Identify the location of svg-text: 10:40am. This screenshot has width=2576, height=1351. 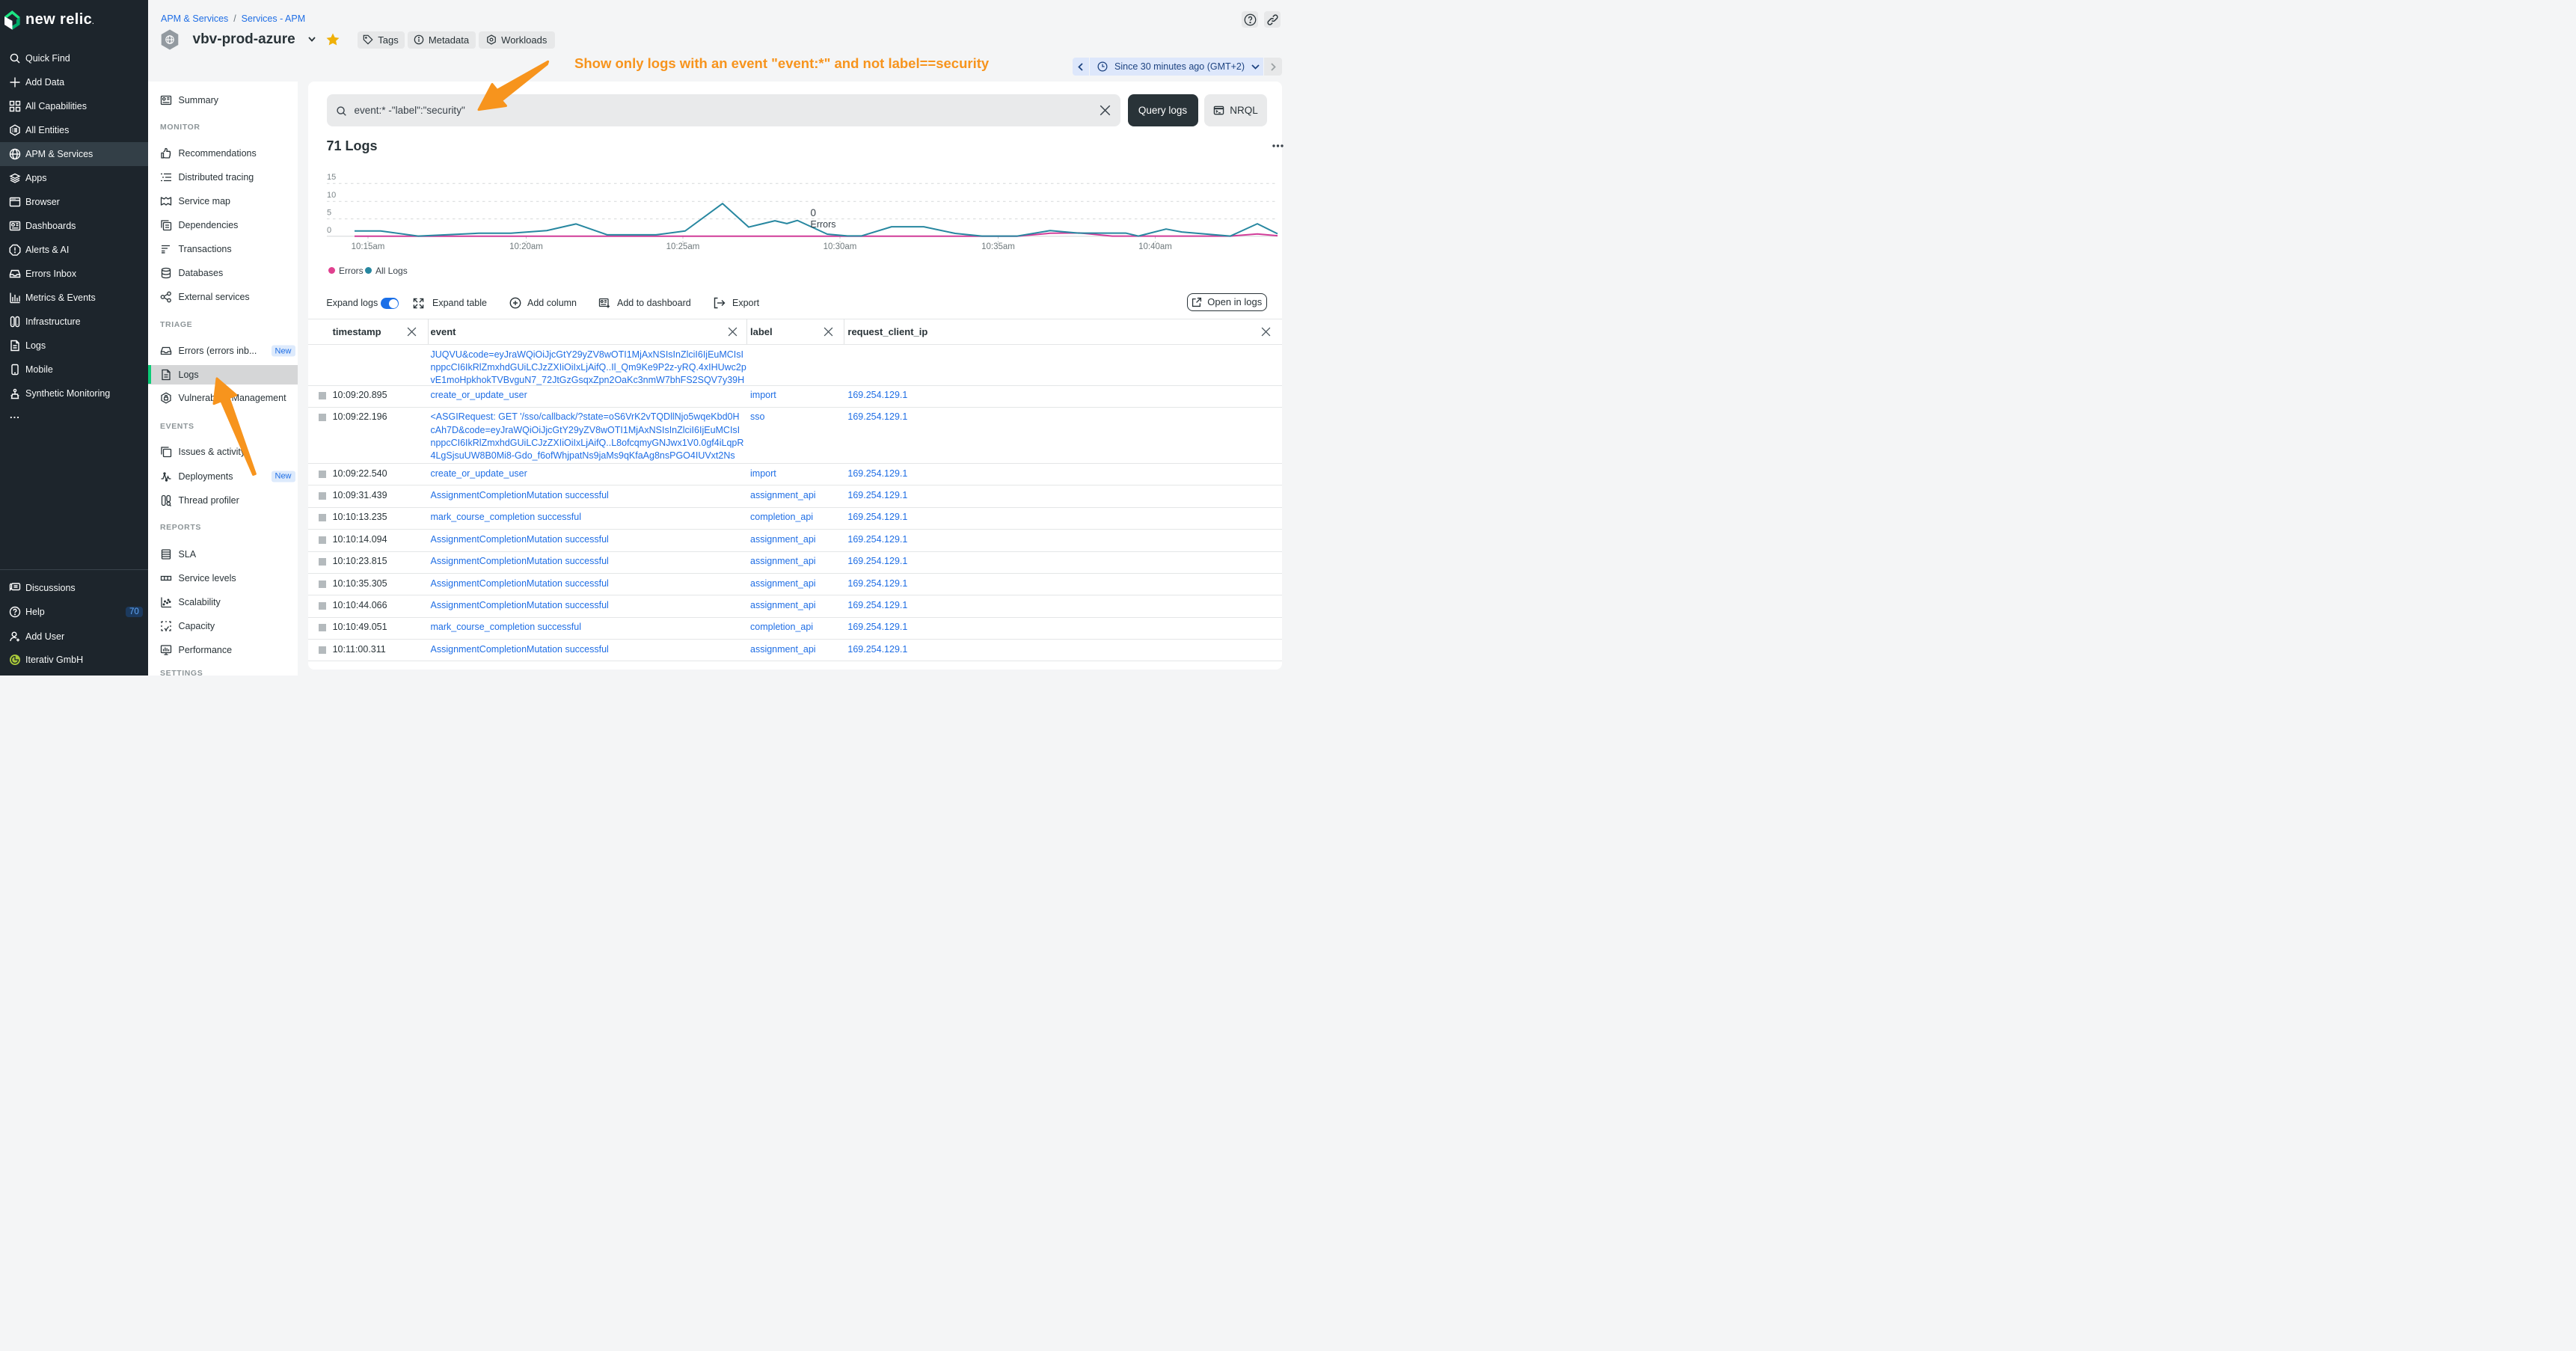
(1155, 247).